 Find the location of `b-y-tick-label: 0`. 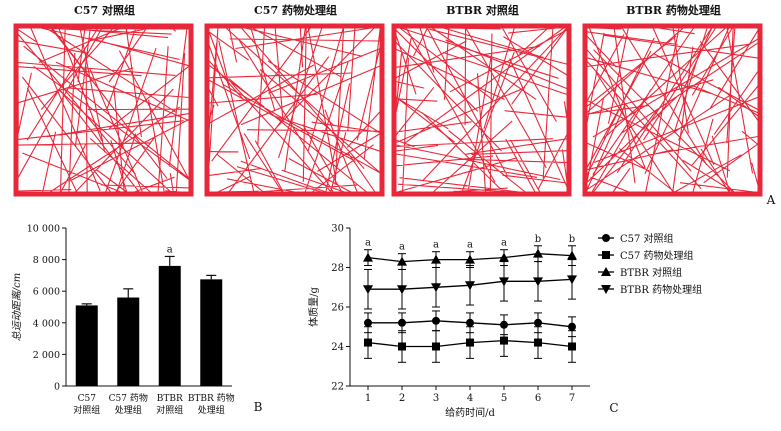

b-y-tick-label: 0 is located at coordinates (57, 387).